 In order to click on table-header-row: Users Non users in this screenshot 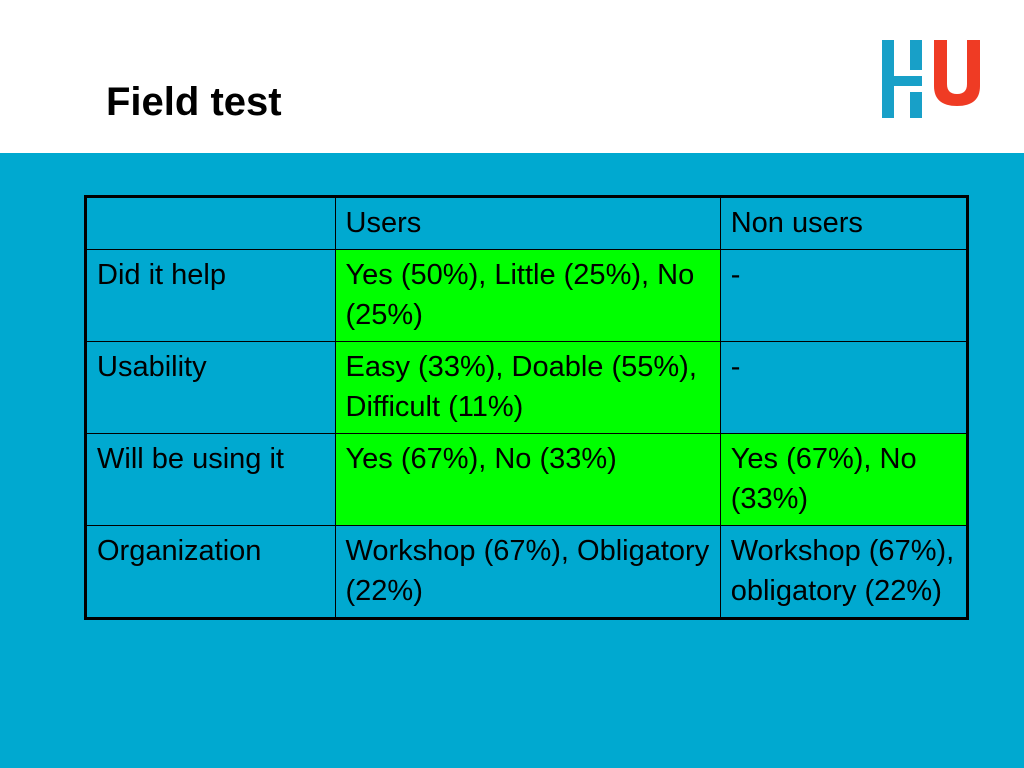, I will do `click(527, 223)`.